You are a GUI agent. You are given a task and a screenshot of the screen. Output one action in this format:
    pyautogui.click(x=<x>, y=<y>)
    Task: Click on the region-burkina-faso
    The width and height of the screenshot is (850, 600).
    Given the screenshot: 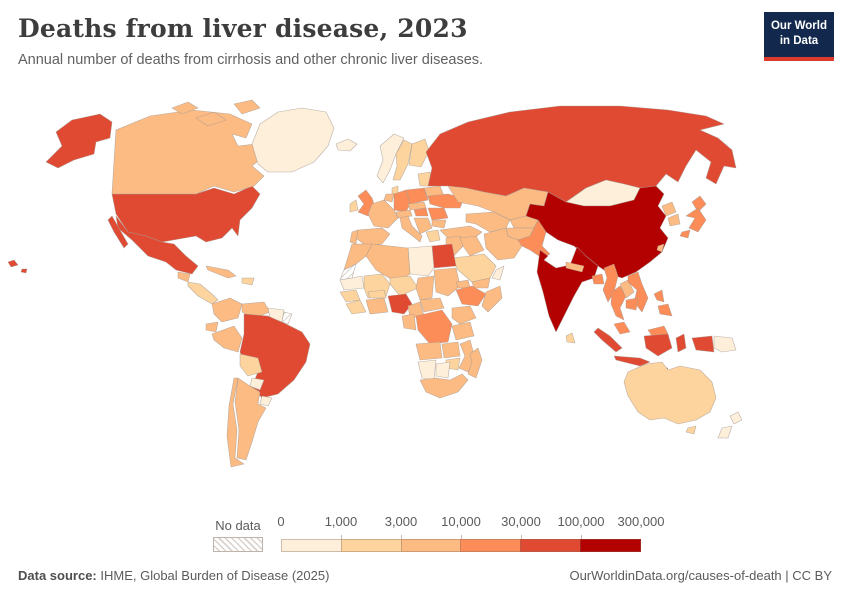 What is the action you would take?
    pyautogui.click(x=377, y=294)
    